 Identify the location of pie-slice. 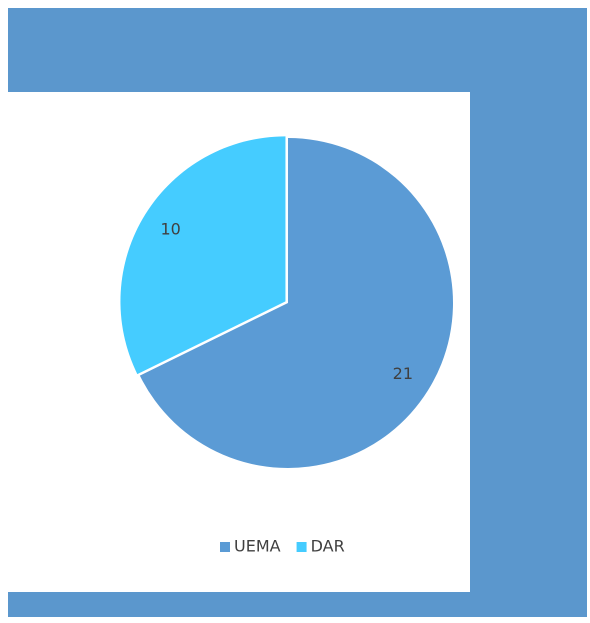
(203, 255).